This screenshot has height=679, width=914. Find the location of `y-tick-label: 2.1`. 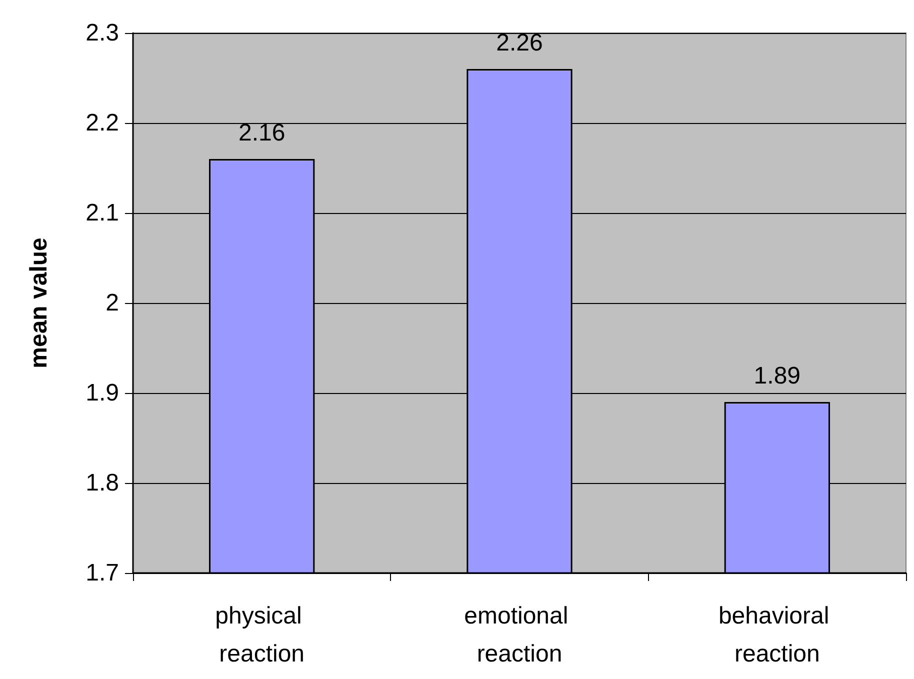

y-tick-label: 2.1 is located at coordinates (102, 213).